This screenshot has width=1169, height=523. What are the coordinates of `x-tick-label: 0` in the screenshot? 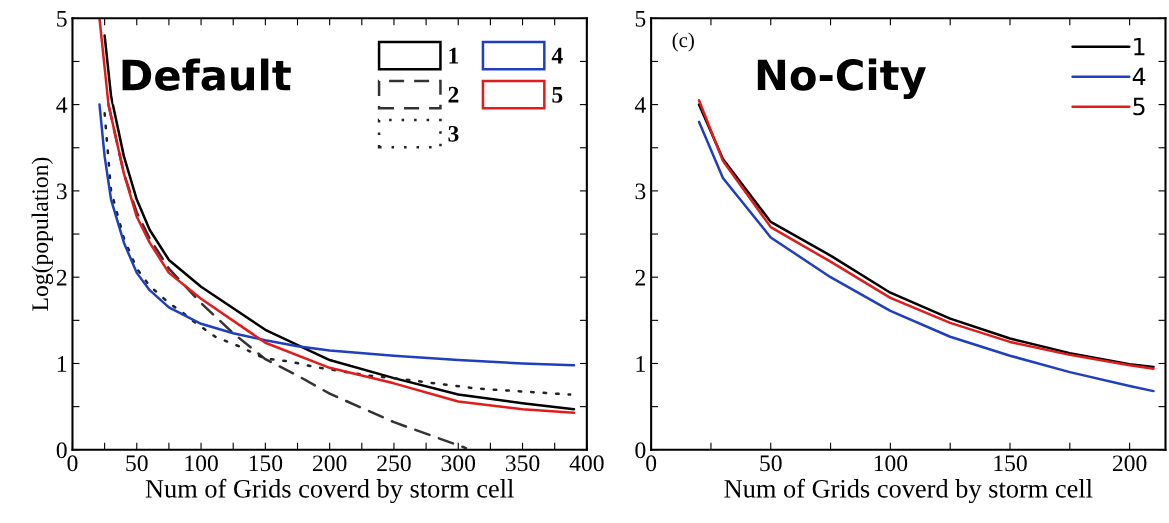 It's located at (651, 463).